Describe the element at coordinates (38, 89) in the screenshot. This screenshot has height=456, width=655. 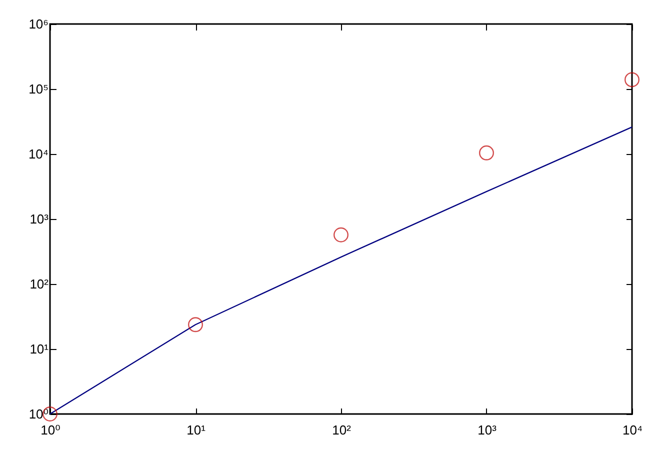
I see `y-tick-label: 10⁵` at that location.